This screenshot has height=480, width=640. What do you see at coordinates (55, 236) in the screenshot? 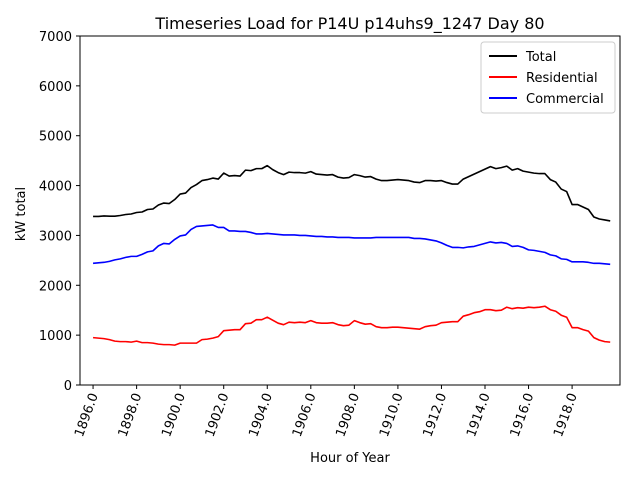
I see `y-tick-label: 3000` at bounding box center [55, 236].